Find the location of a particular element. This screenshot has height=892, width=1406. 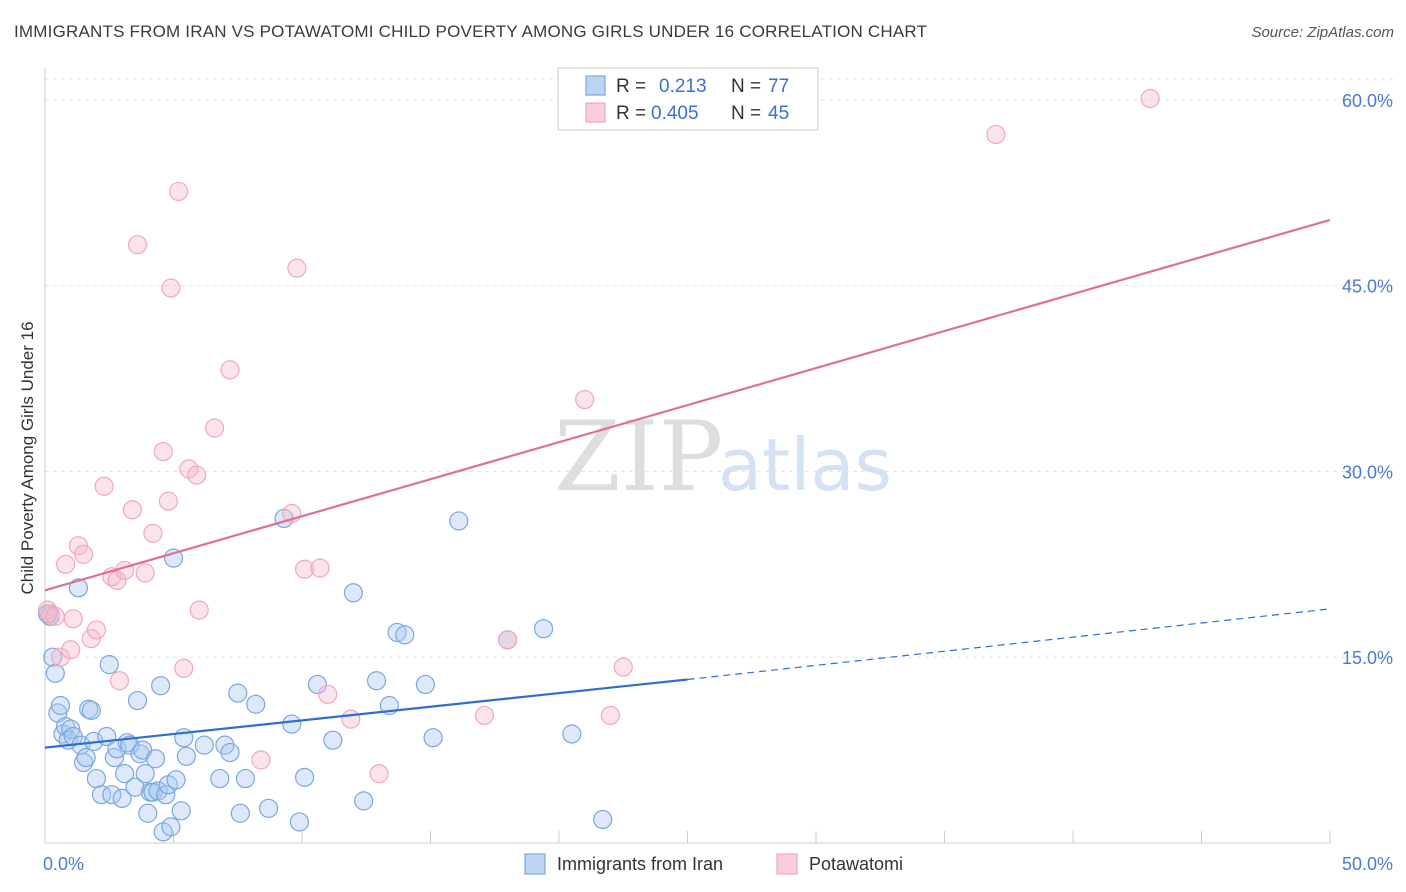

series-label-potawatomi: Potawatomi is located at coordinates (856, 864).